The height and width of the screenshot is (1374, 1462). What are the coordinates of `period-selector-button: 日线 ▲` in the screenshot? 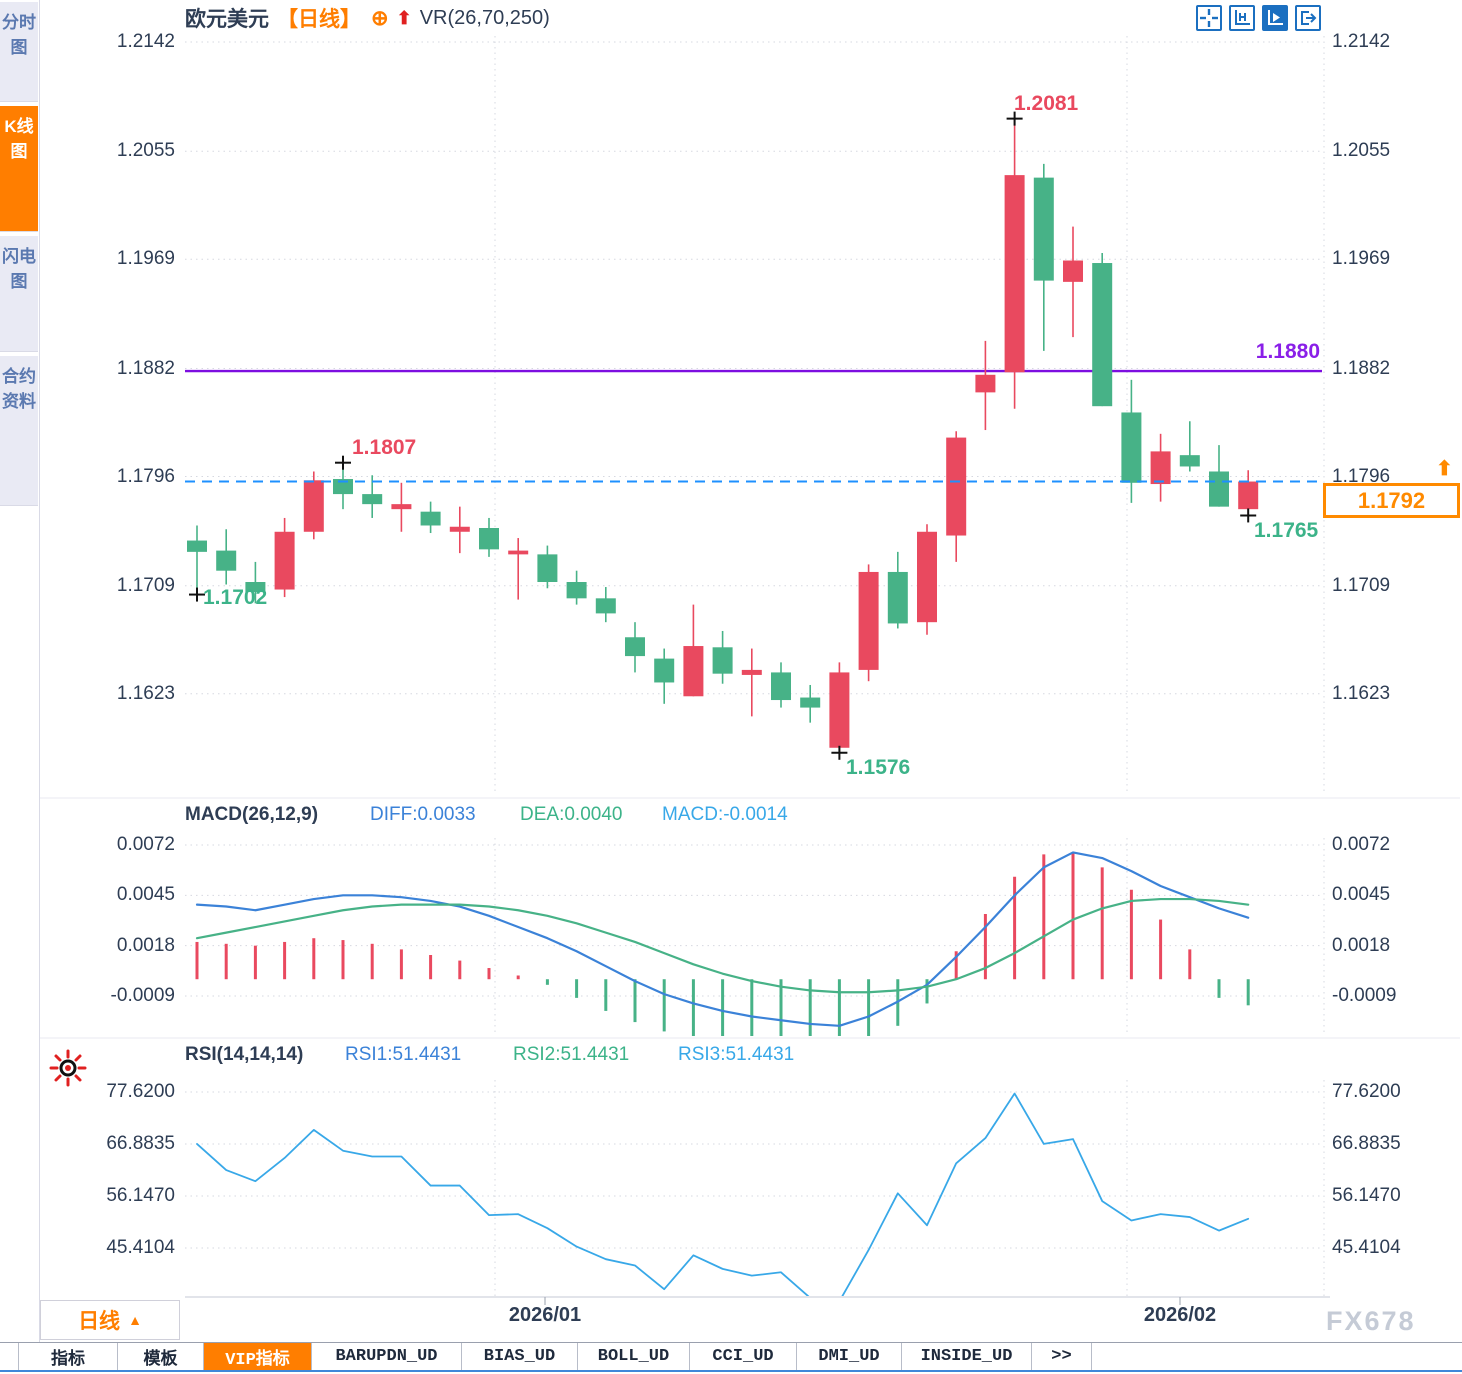 It's located at (110, 1320).